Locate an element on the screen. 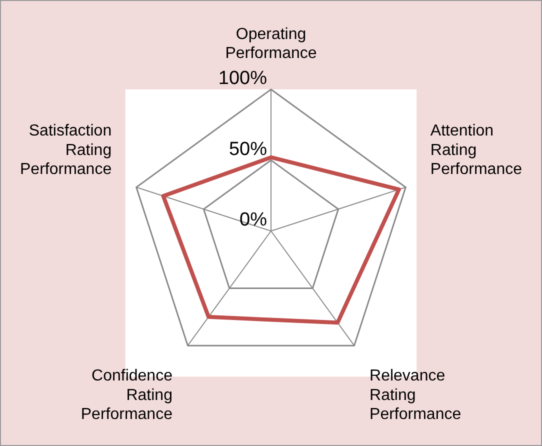 The height and width of the screenshot is (446, 542). spoke-label: Relevance Rating Performance is located at coordinates (416, 396).